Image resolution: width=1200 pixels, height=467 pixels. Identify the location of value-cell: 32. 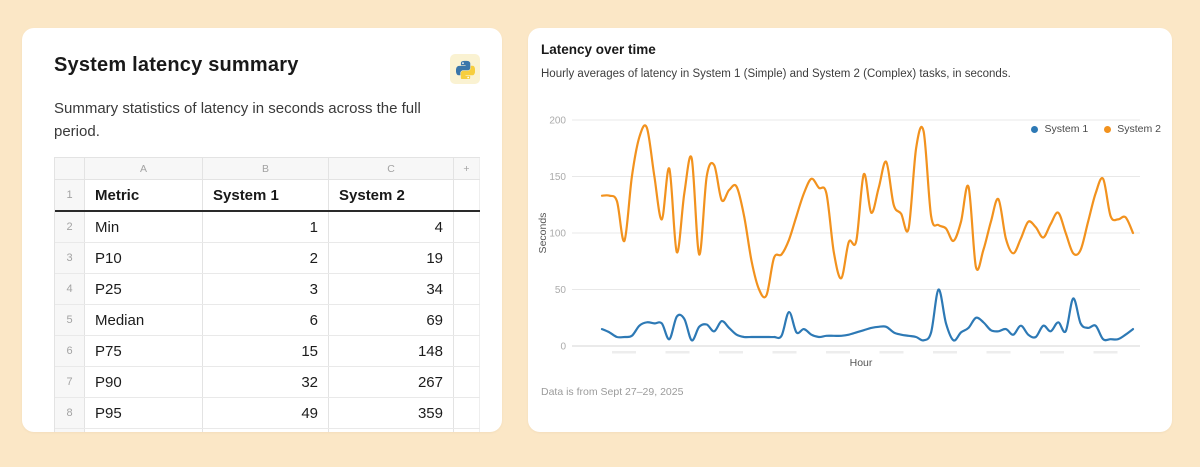
(266, 382).